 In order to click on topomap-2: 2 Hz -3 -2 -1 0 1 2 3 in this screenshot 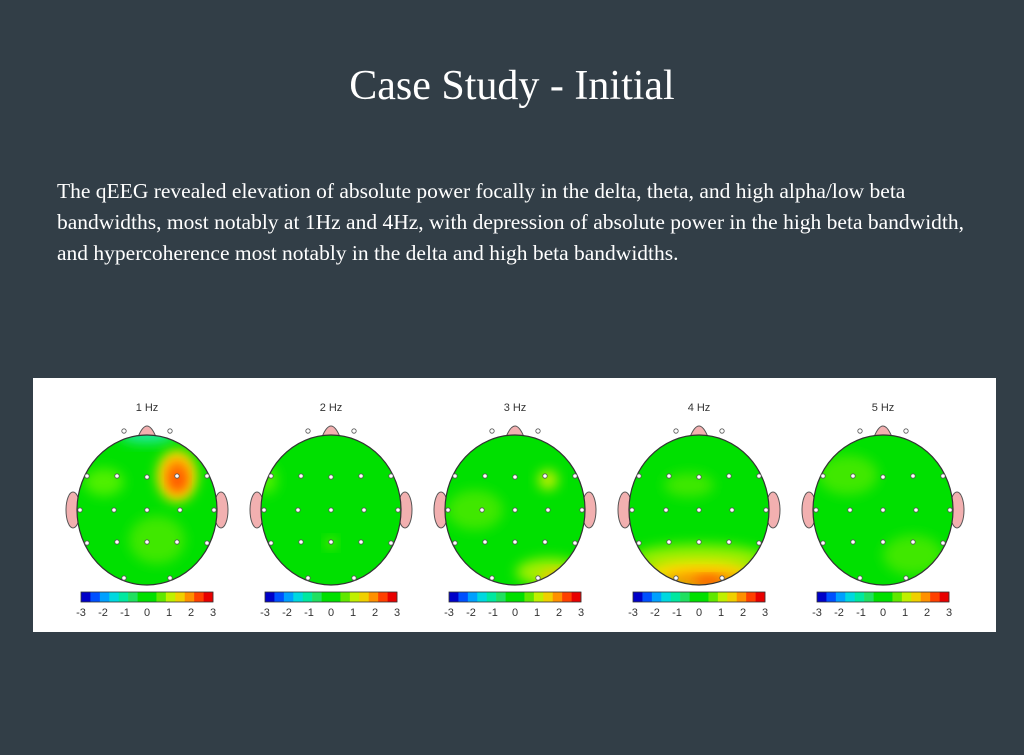, I will do `click(331, 510)`.